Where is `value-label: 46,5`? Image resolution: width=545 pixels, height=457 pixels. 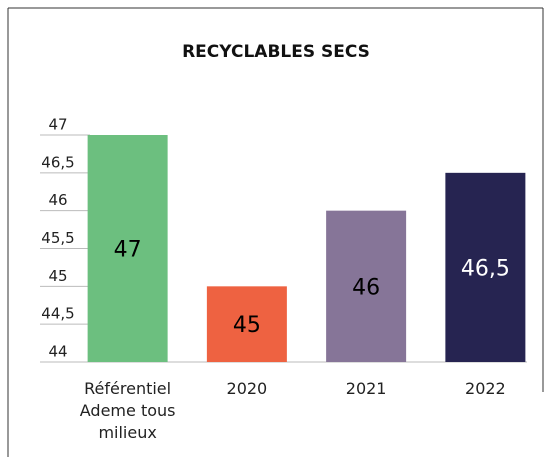 value-label: 46,5 is located at coordinates (485, 268).